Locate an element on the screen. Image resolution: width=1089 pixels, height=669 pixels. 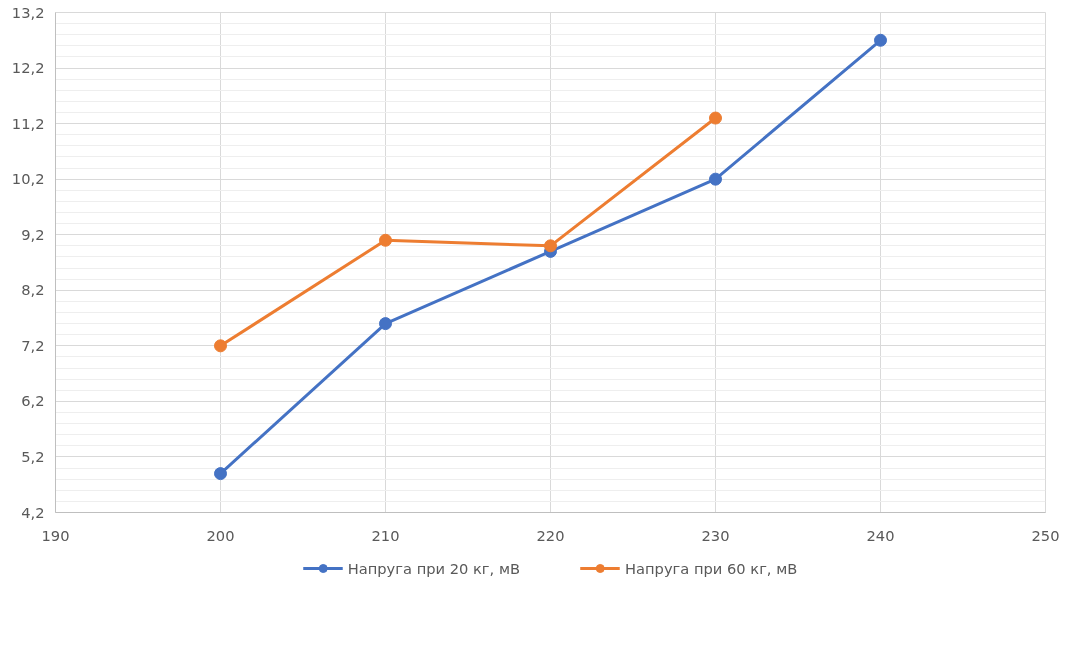
y-tick-label: 12,2 is located at coordinates (28, 68).